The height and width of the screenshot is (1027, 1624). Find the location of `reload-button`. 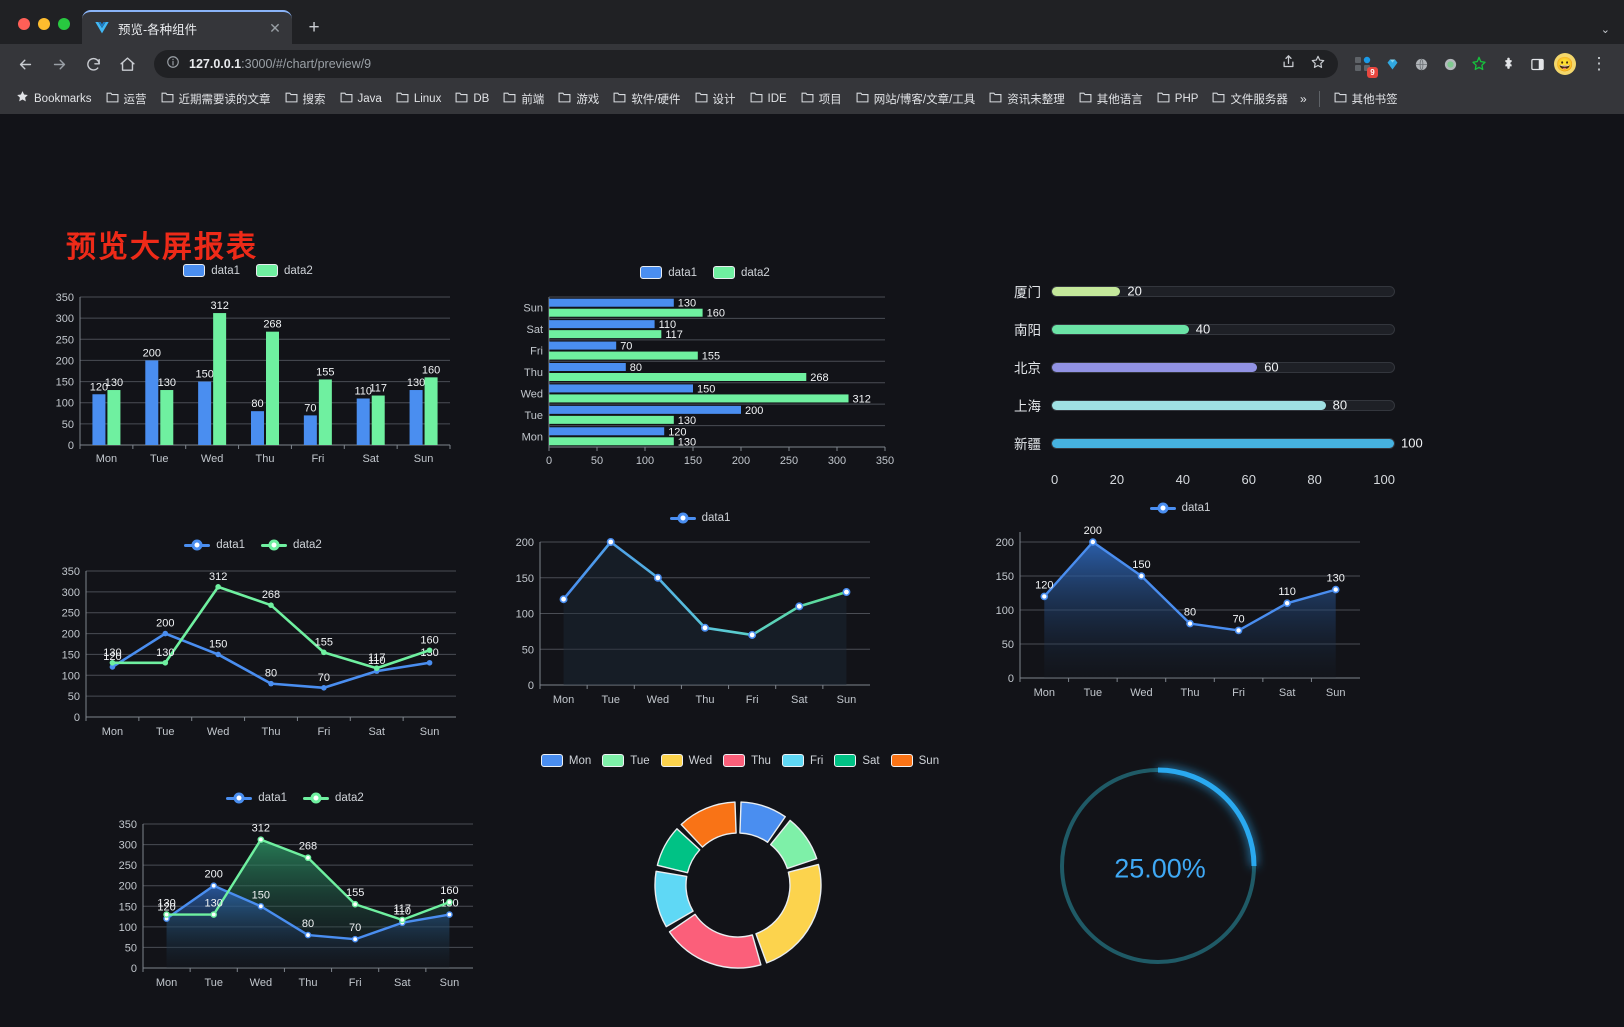

reload-button is located at coordinates (93, 64).